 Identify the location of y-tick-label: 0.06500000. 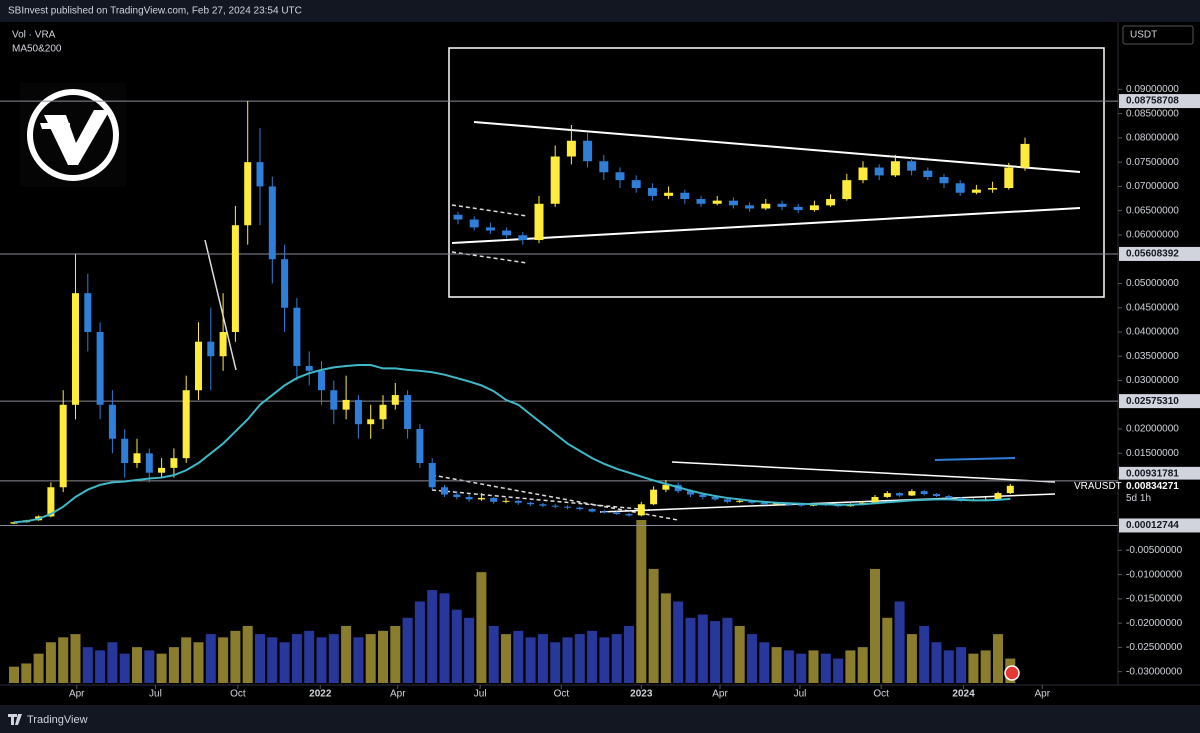
(1152, 210).